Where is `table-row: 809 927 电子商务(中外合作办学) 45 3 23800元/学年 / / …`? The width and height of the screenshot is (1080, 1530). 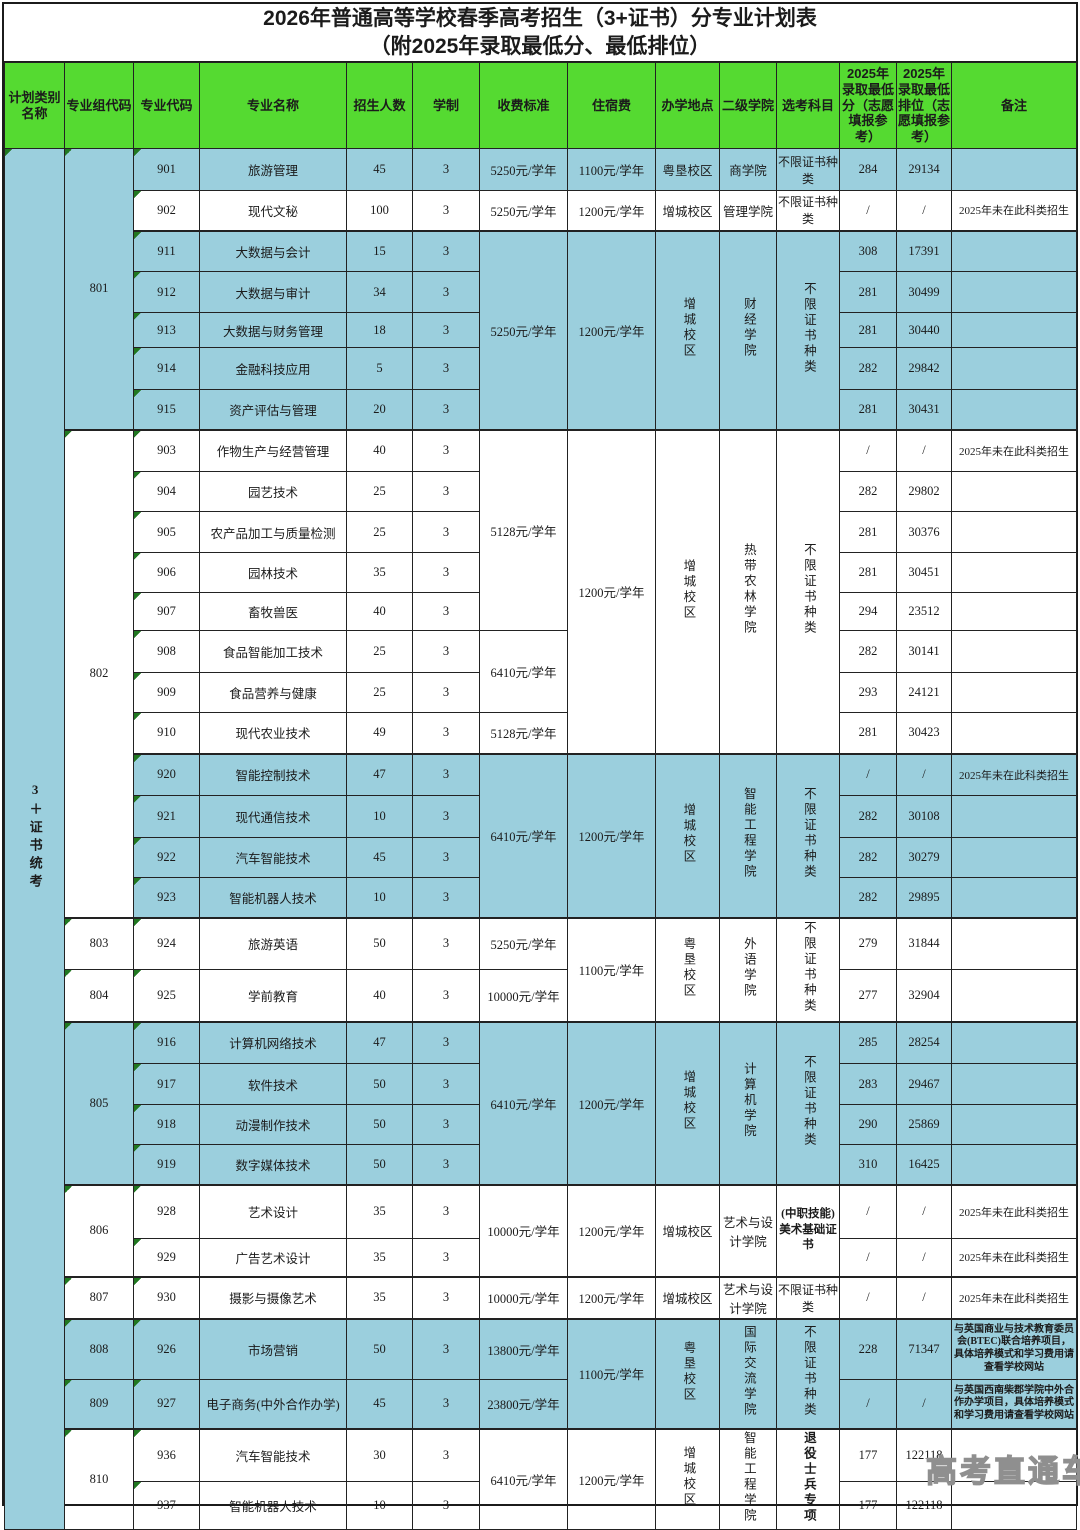
table-row: 809 927 电子商务(中外合作办学) 45 3 23800元/学年 / / … is located at coordinates (541, 1404).